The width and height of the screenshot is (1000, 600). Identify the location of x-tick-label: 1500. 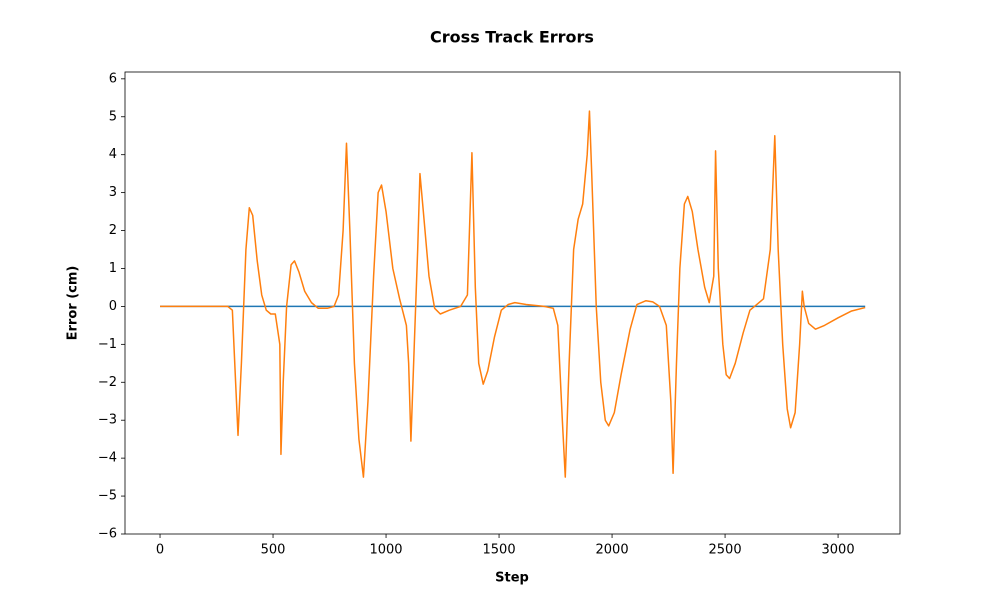
(499, 550).